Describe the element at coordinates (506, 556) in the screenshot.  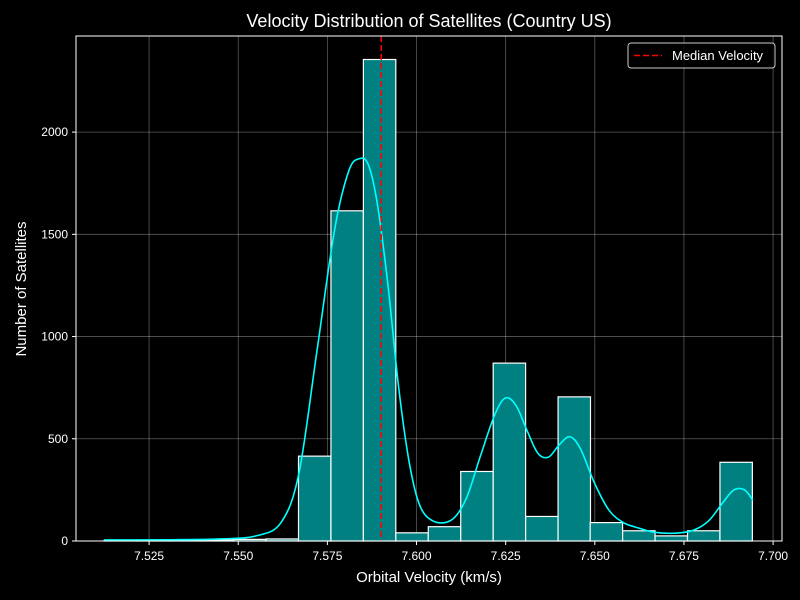
I see `x-tick-label: 7.625` at that location.